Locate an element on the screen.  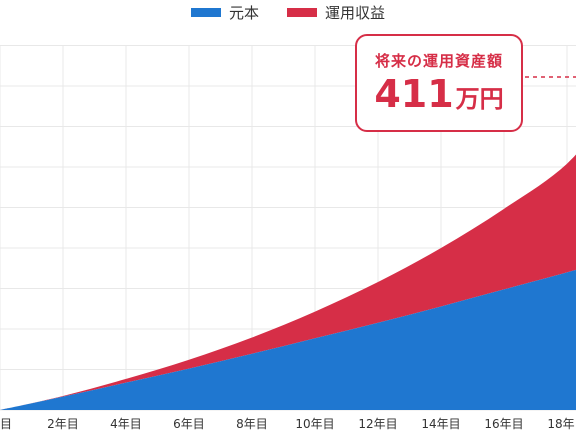
callout-unit: 万円 is located at coordinates (479, 99).